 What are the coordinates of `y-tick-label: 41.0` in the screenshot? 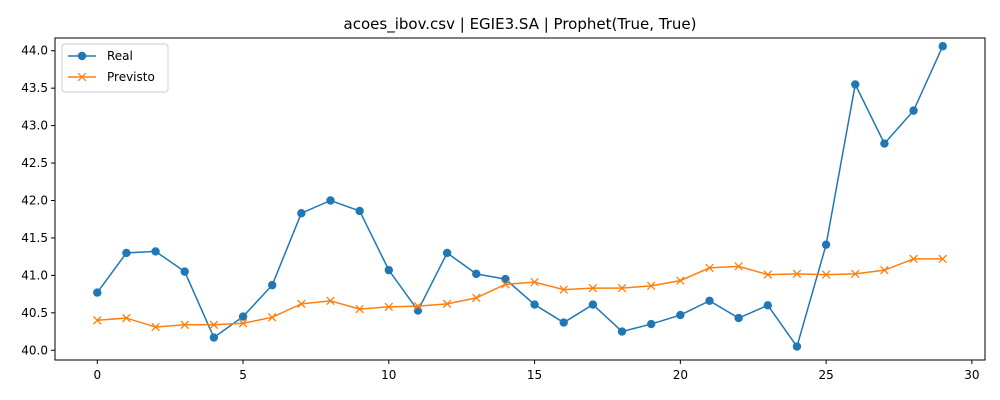 It's located at (34, 275).